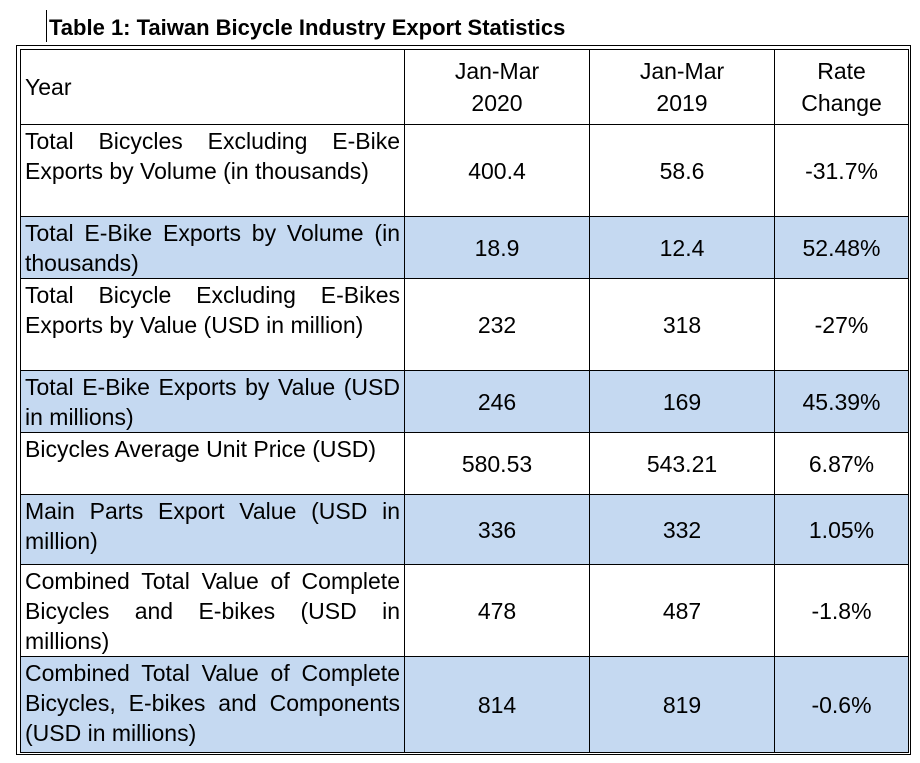  I want to click on value-2019: 543.21, so click(682, 463).